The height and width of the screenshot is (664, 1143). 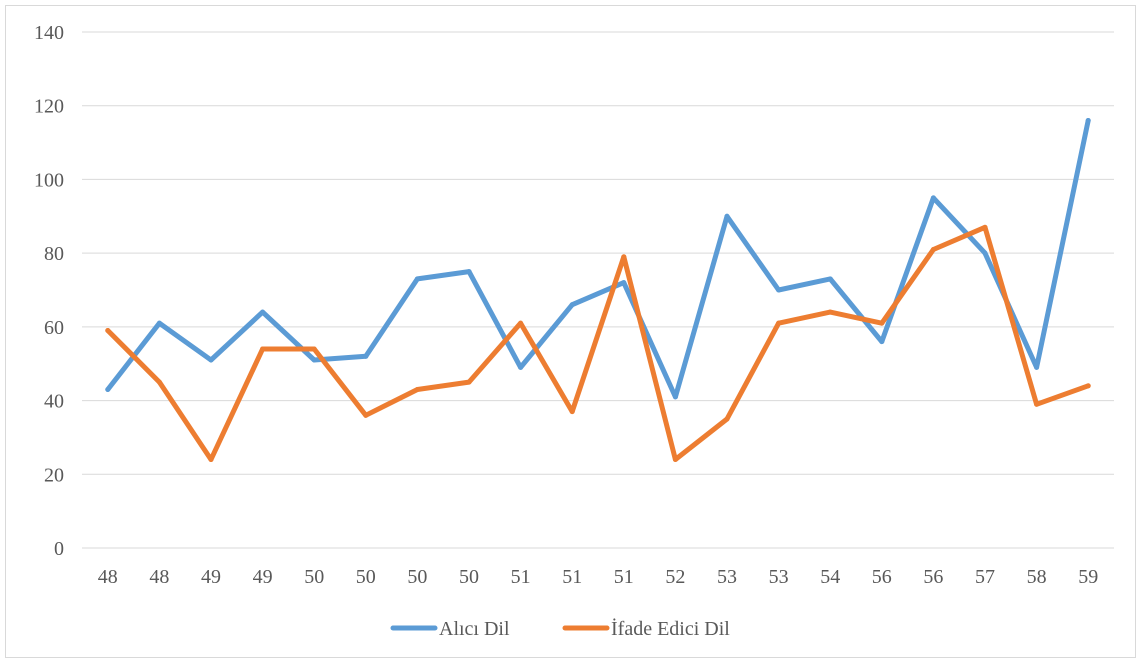 What do you see at coordinates (49, 291) in the screenshot?
I see `y-axis-ticks: 0 20 40 60 80 100 120 140` at bounding box center [49, 291].